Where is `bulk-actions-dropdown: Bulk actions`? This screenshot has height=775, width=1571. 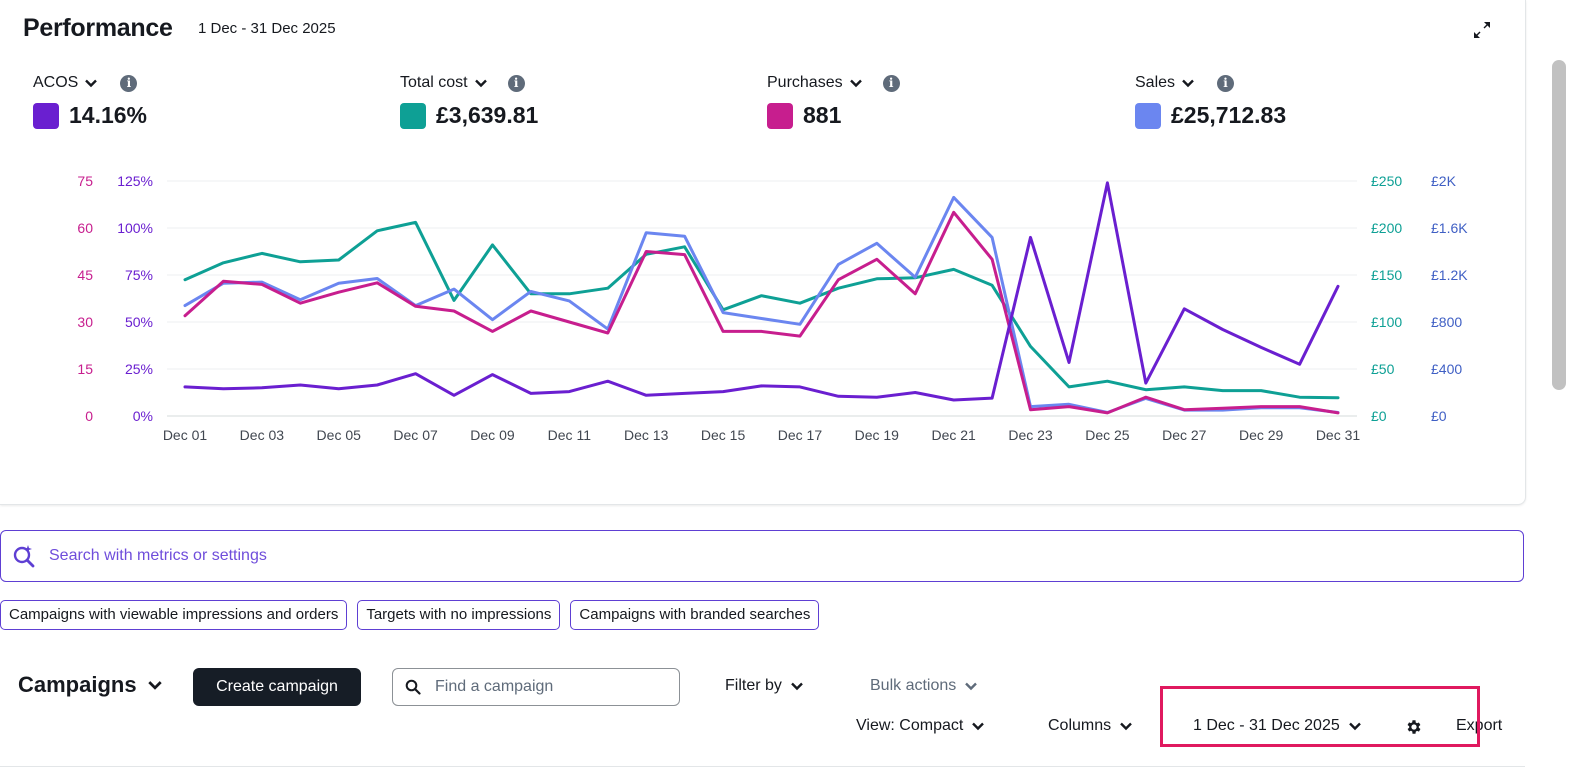 bulk-actions-dropdown: Bulk actions is located at coordinates (924, 686).